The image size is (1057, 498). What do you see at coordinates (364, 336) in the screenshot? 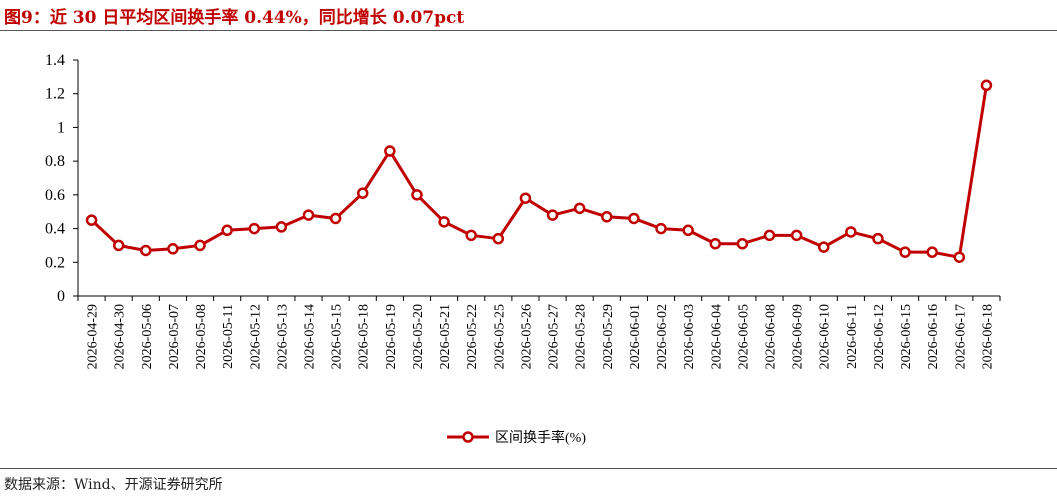
I see `x-tick-label: 2026-05-18` at bounding box center [364, 336].